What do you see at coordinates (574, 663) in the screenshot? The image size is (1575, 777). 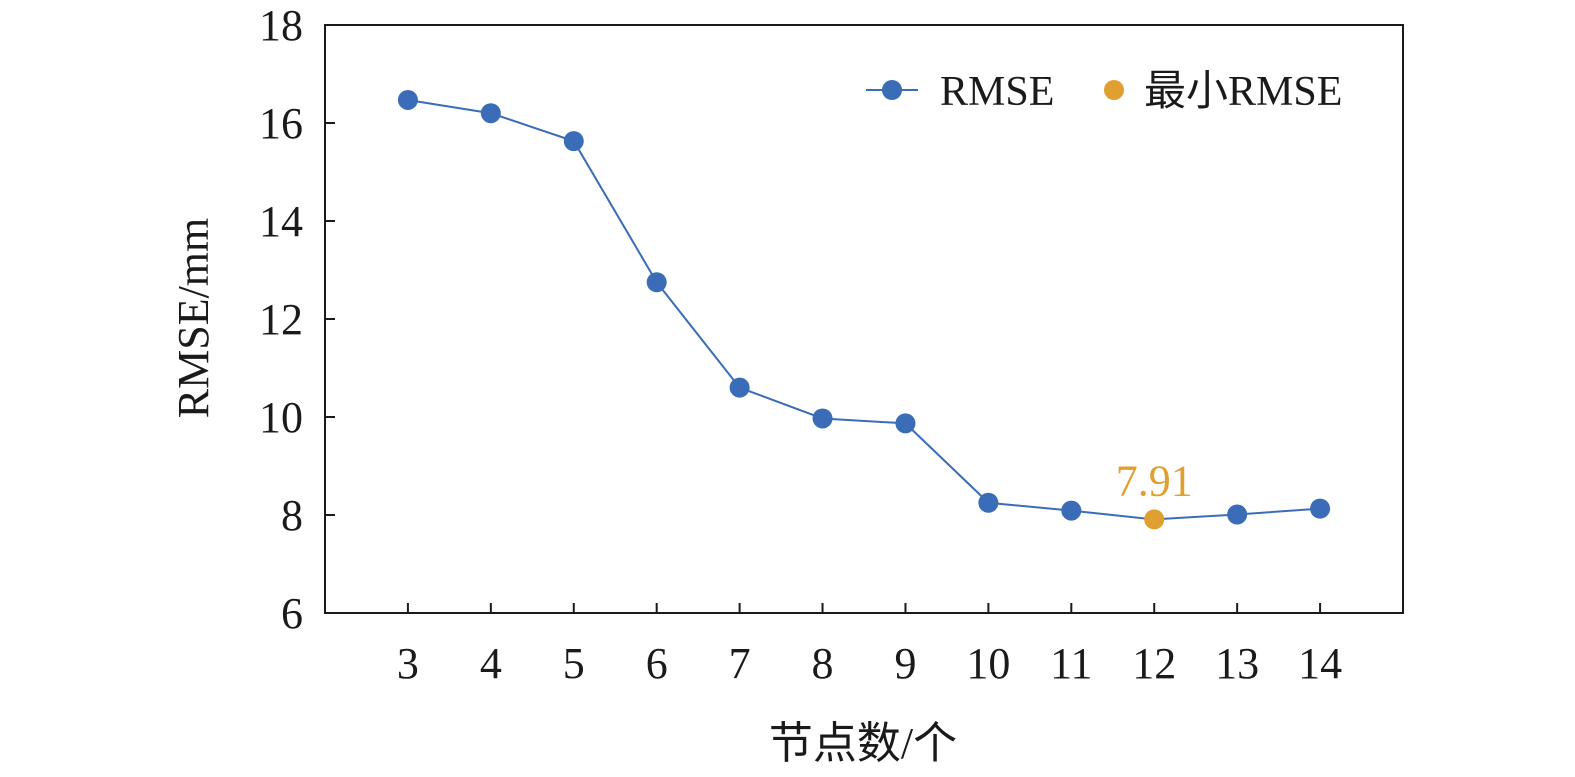 I see `x-tick-label: 5` at bounding box center [574, 663].